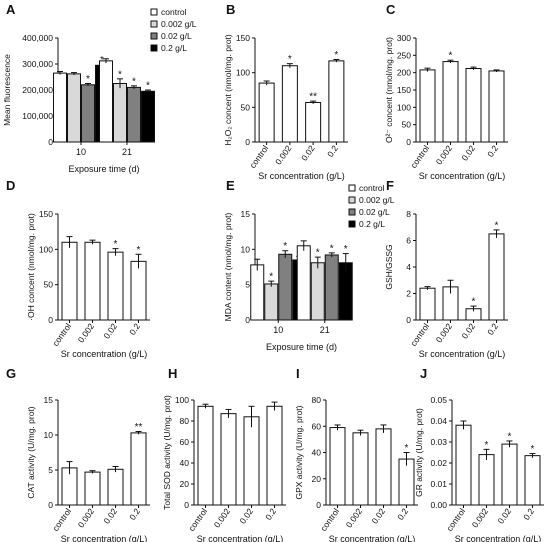 Image resolution: width=550 pixels, height=542 pixels. What do you see at coordinates (49, 400) in the screenshot?
I see `y-tick-label: 15` at bounding box center [49, 400].